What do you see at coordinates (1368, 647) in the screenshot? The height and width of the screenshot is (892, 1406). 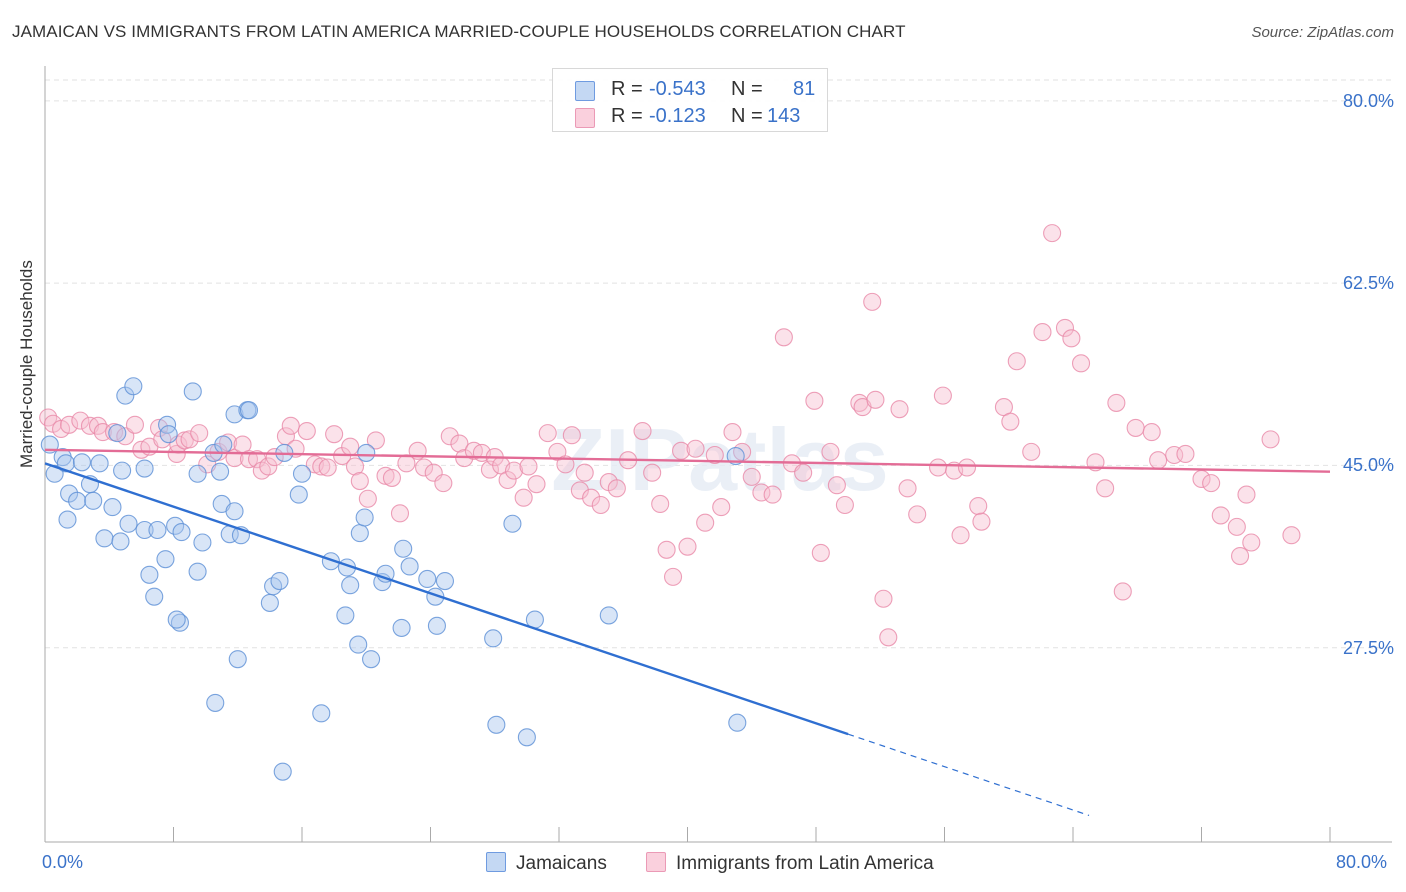 I see `y-tick-label: 27.5%` at bounding box center [1368, 647].